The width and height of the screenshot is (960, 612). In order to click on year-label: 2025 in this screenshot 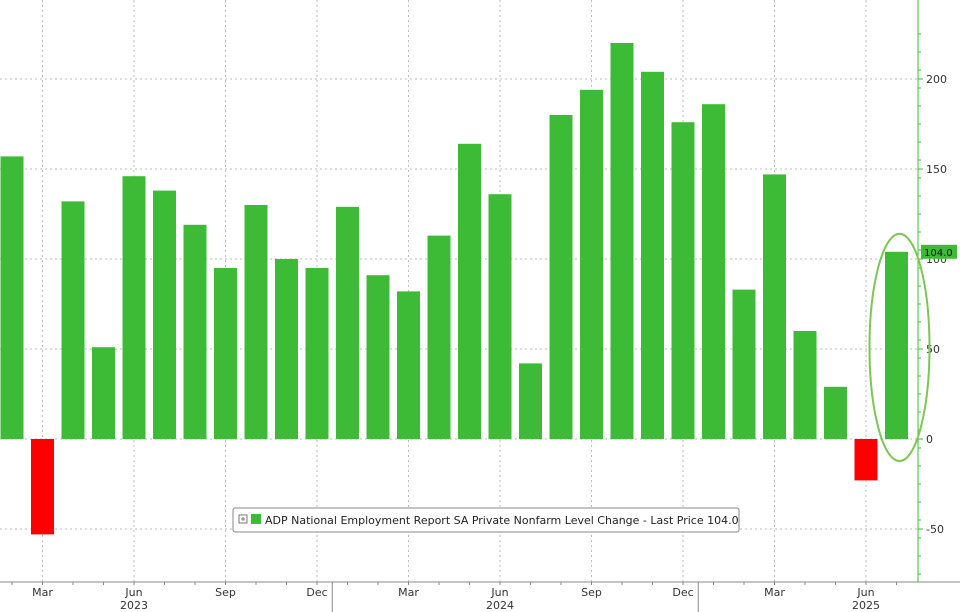, I will do `click(866, 605)`.